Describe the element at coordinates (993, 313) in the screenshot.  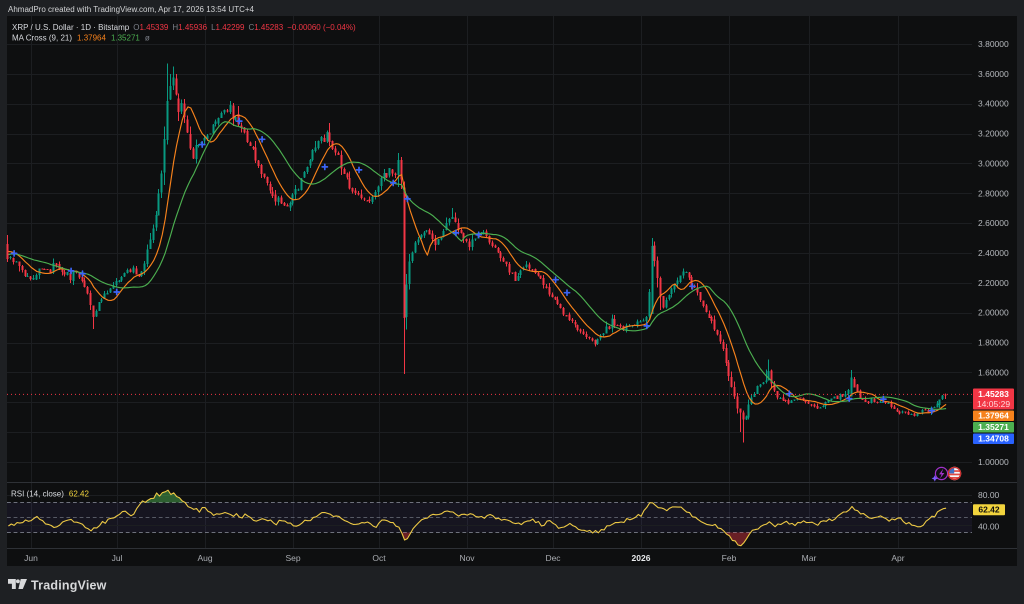
I see `svg-text: 2.00000` at that location.